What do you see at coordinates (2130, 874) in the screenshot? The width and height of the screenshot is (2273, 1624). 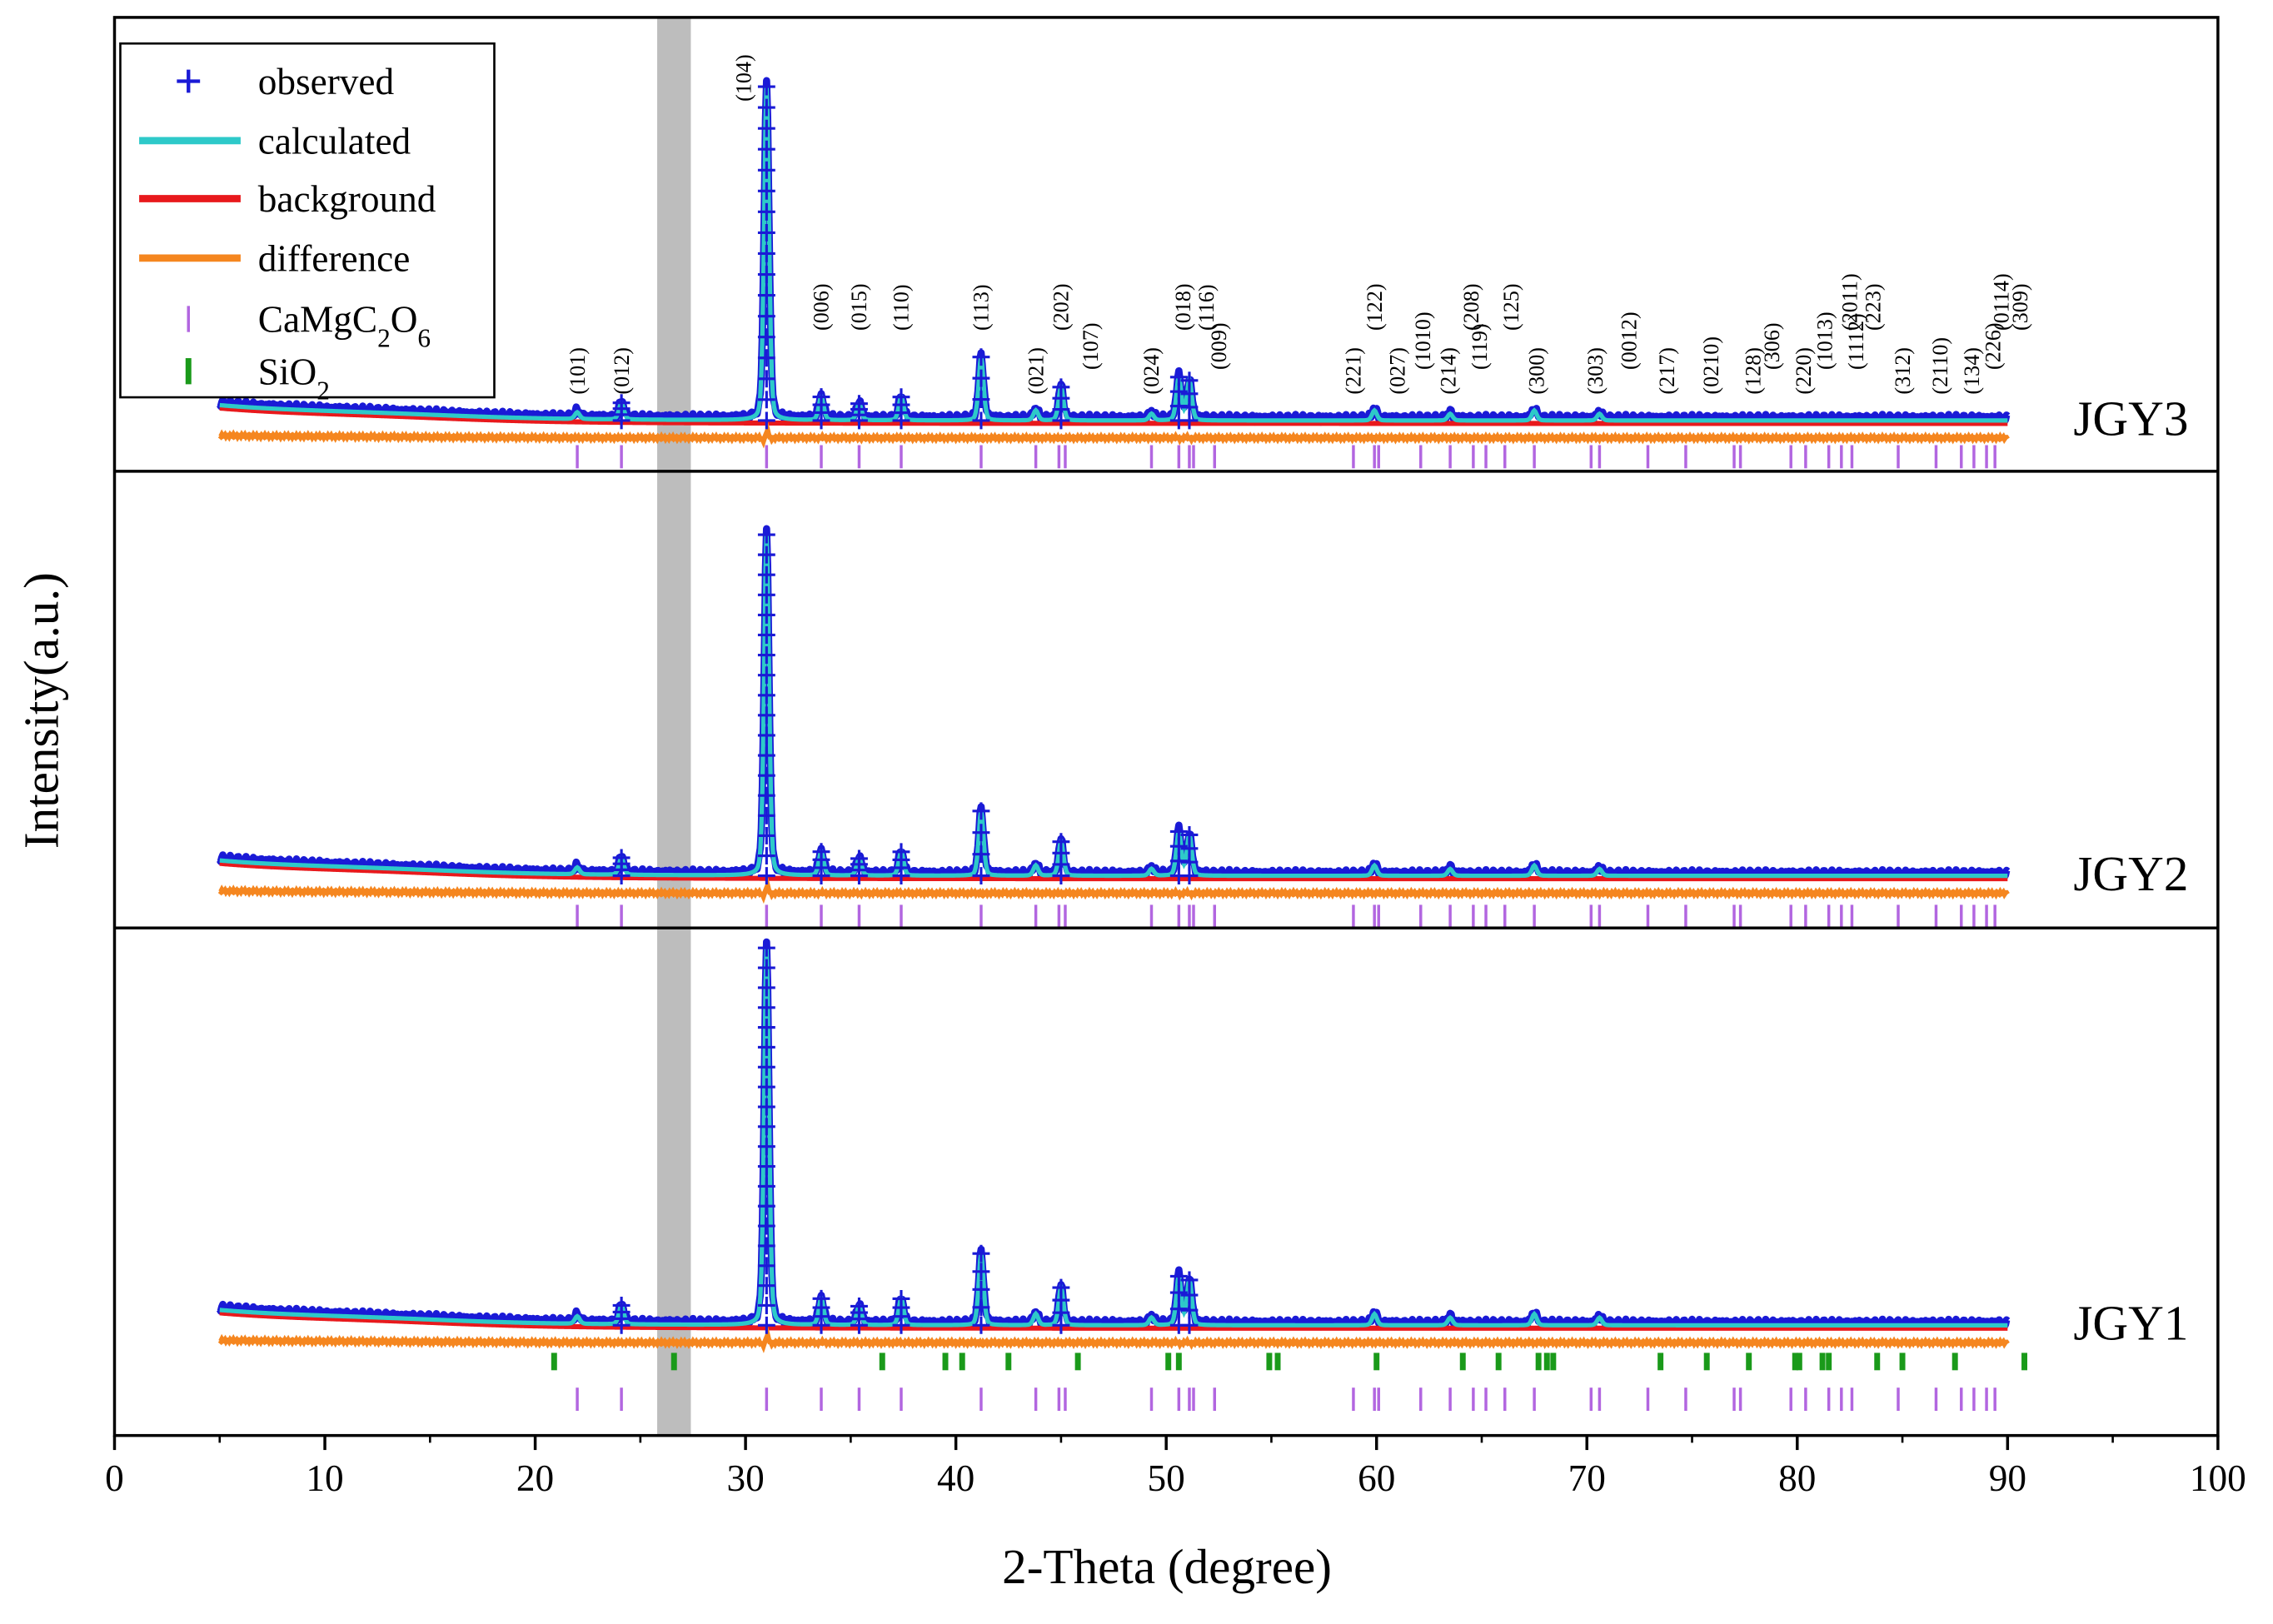 I see `sample-label-jgy2: JGY2` at bounding box center [2130, 874].